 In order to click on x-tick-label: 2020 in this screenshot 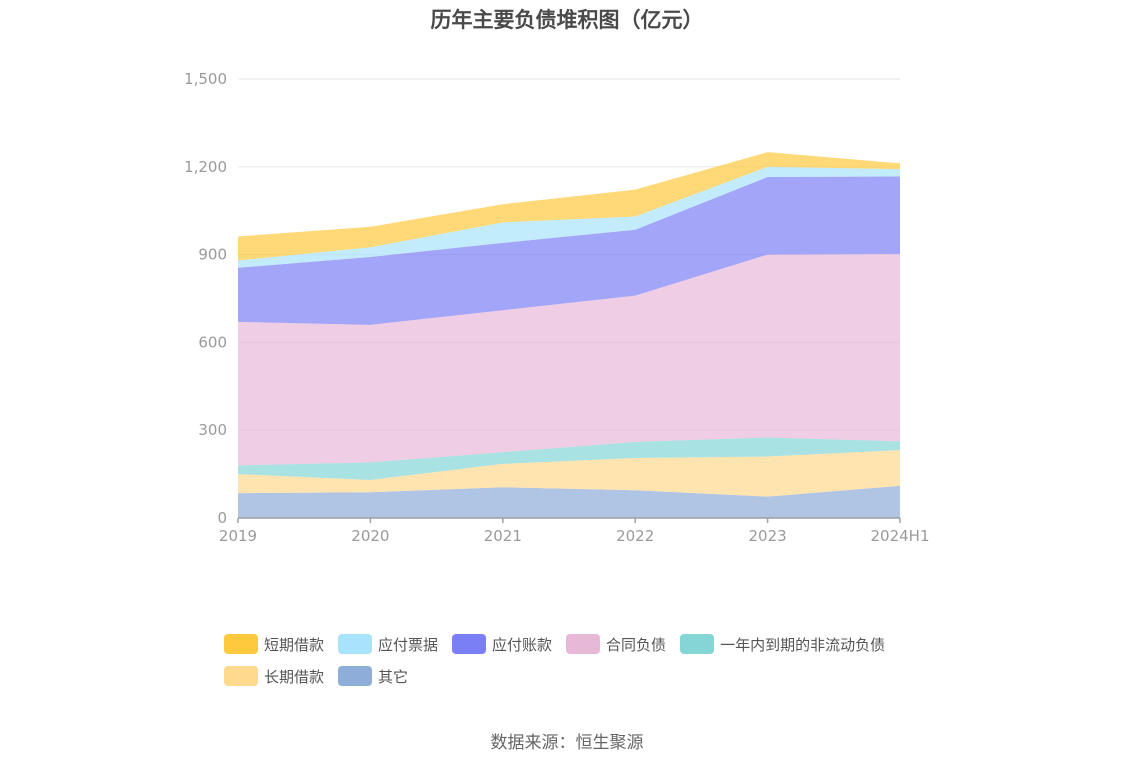, I will do `click(370, 536)`.